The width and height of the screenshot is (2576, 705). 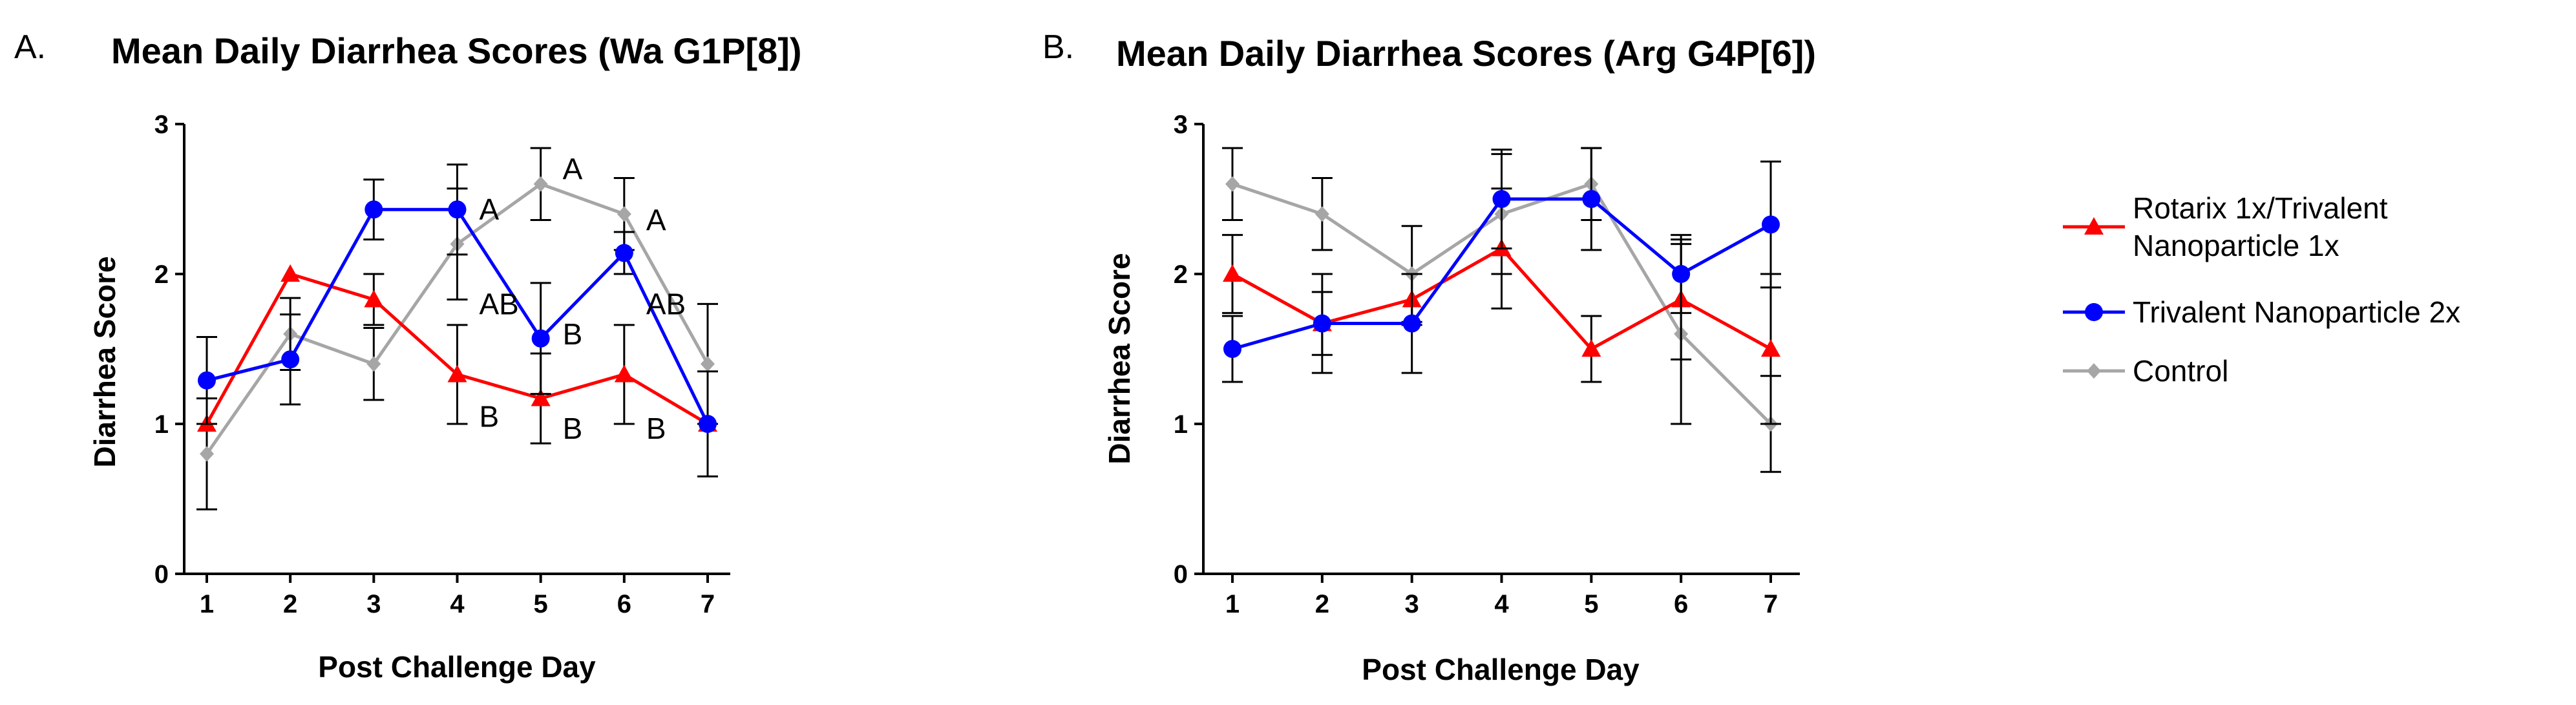 I want to click on panel-b-y-tick-label: 1, so click(x=1181, y=424).